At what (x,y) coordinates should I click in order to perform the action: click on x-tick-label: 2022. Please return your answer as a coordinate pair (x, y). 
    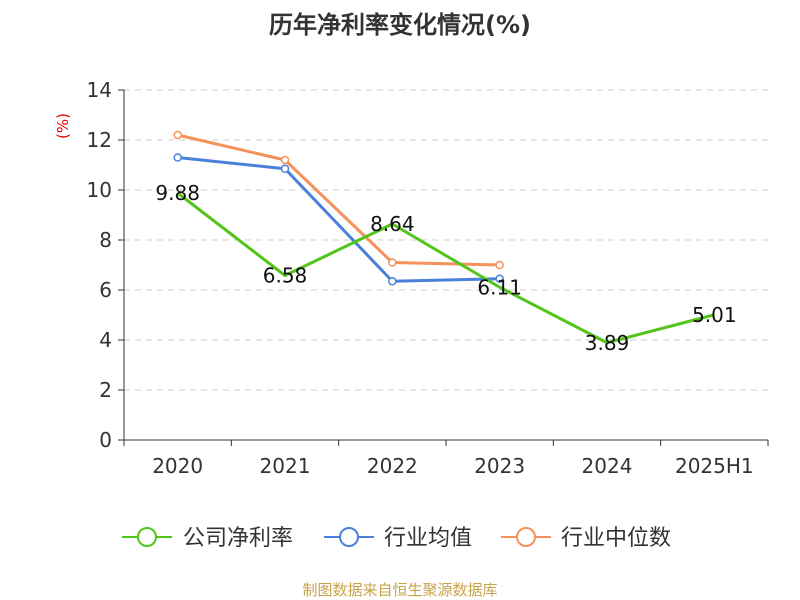
    Looking at the image, I should click on (392, 466).